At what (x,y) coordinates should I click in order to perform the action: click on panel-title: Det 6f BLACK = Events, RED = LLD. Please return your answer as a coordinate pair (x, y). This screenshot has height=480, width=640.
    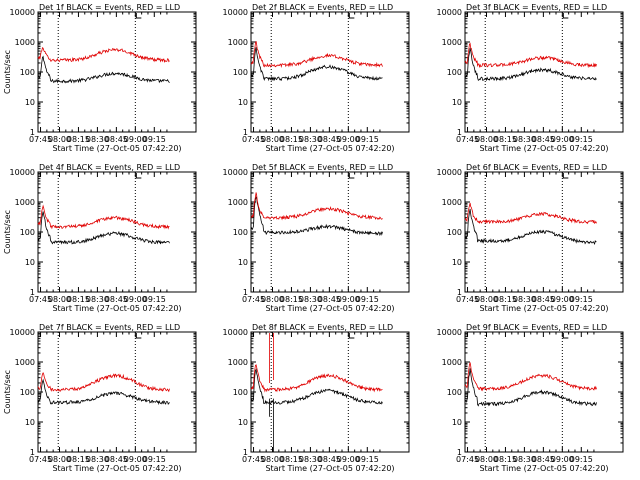
    Looking at the image, I should click on (536, 167).